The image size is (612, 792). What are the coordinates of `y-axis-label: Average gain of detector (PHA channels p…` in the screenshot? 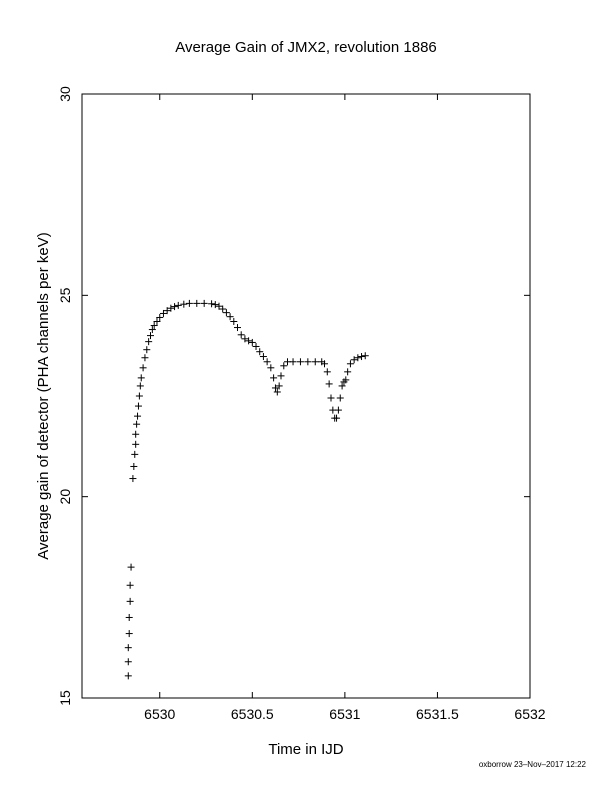 It's located at (43, 395).